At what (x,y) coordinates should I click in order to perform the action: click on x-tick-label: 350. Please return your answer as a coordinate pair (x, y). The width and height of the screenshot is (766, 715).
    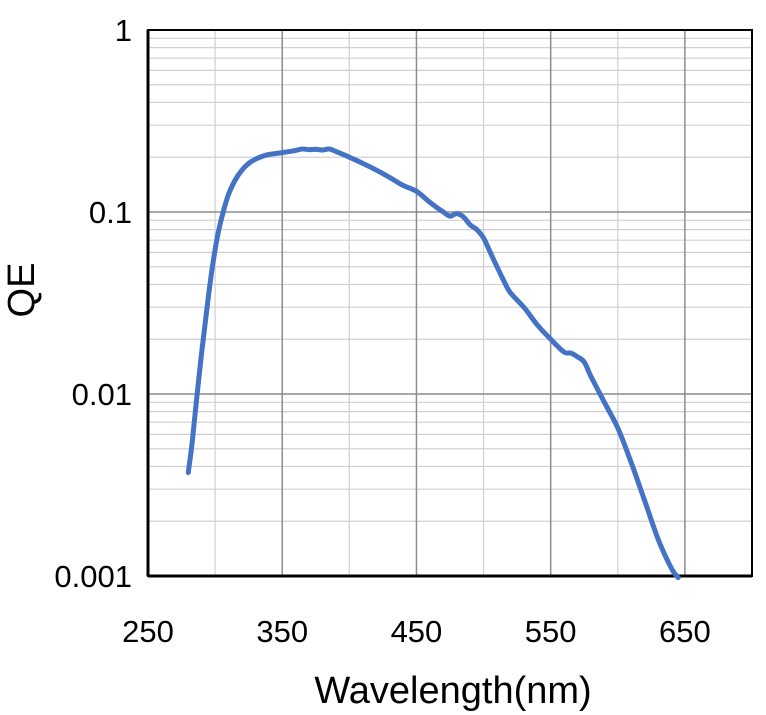
    Looking at the image, I should click on (282, 631).